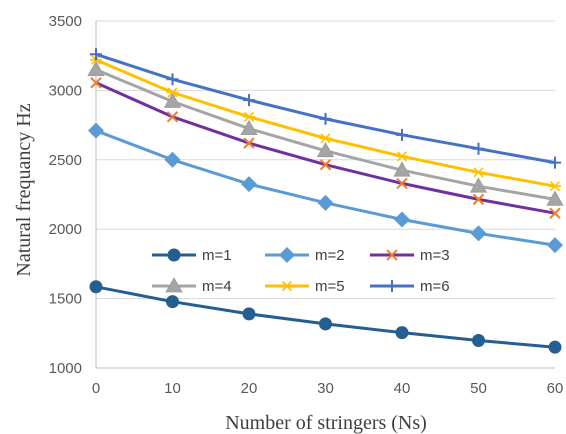 The image size is (566, 434). What do you see at coordinates (410, 286) in the screenshot?
I see `legend-item: m=6` at bounding box center [410, 286].